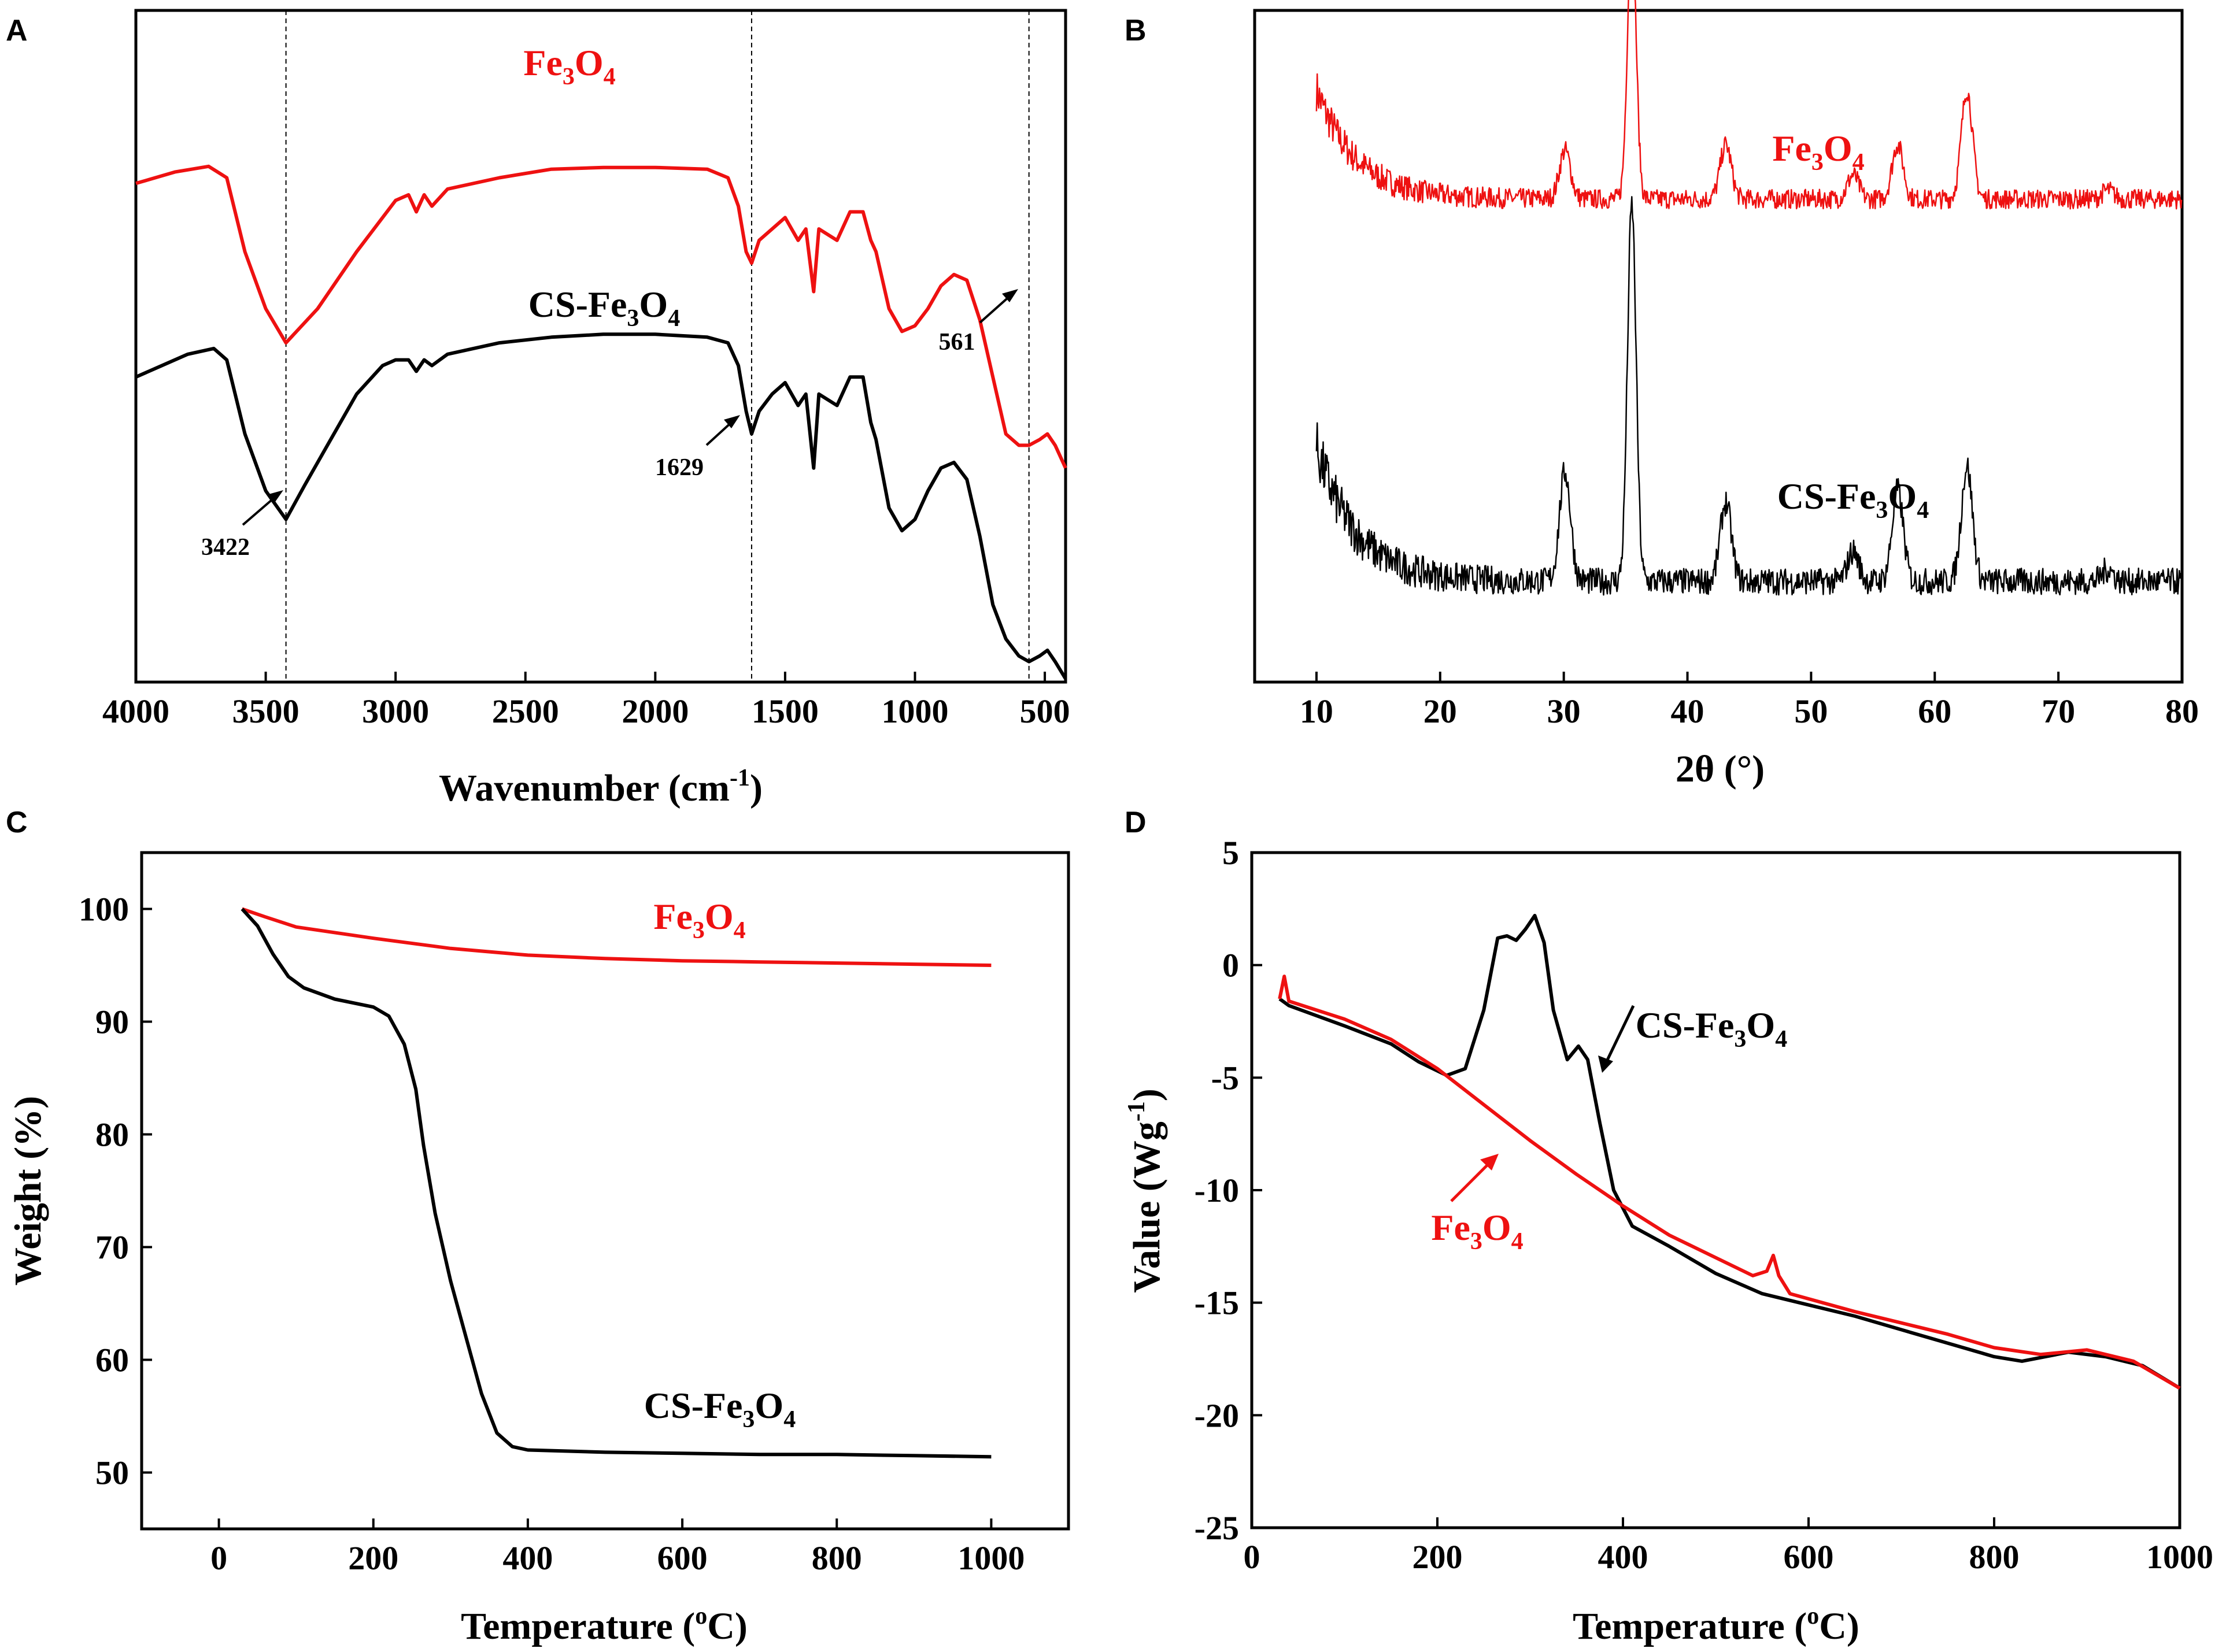  Describe the element at coordinates (655, 711) in the screenshot. I see `panel-a-x-tick-label: 2000` at that location.